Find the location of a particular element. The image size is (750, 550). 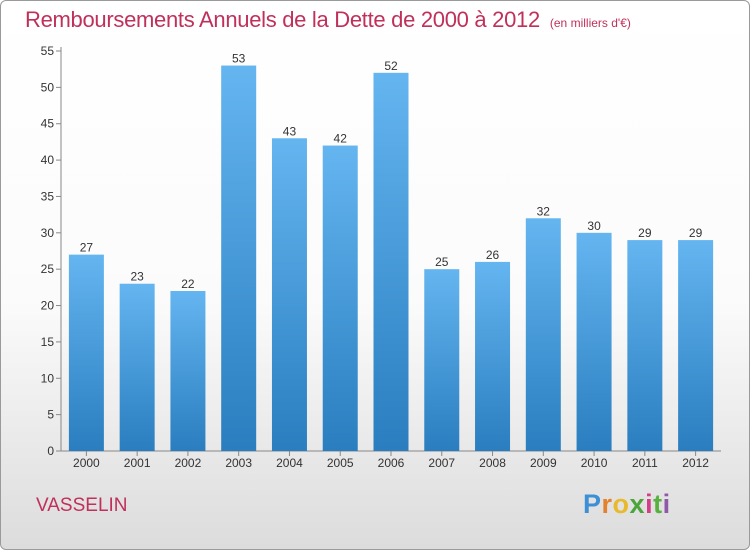

data-label-2011: 29 is located at coordinates (645, 233).